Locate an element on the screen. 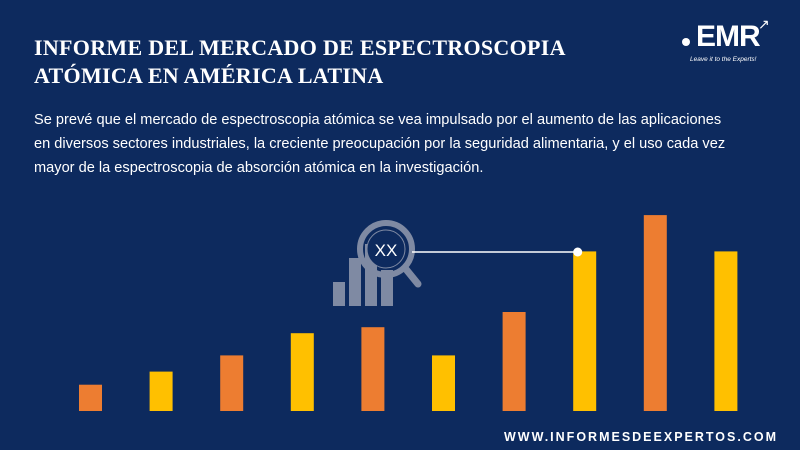 The width and height of the screenshot is (800, 450). logo-arrow-icon: ↗ is located at coordinates (764, 24).